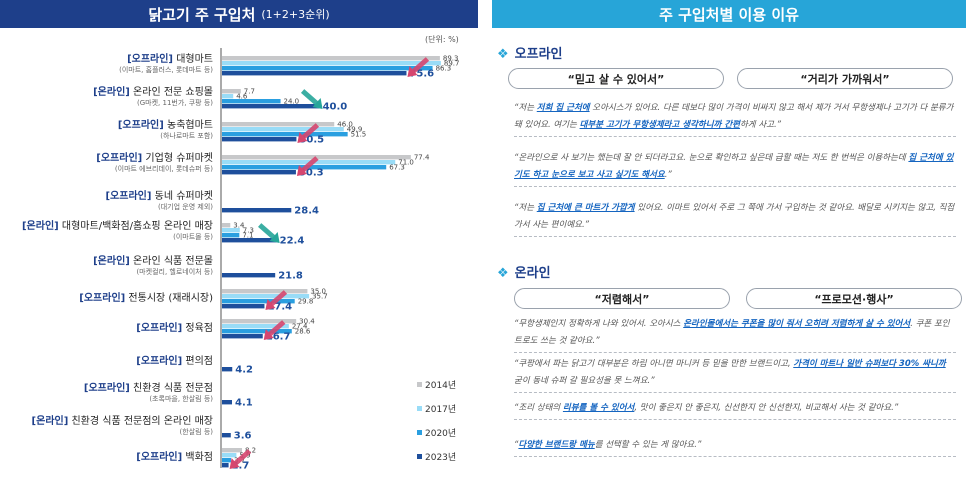  Describe the element at coordinates (419, 384) in the screenshot. I see `legend-swatch-2014년` at that location.